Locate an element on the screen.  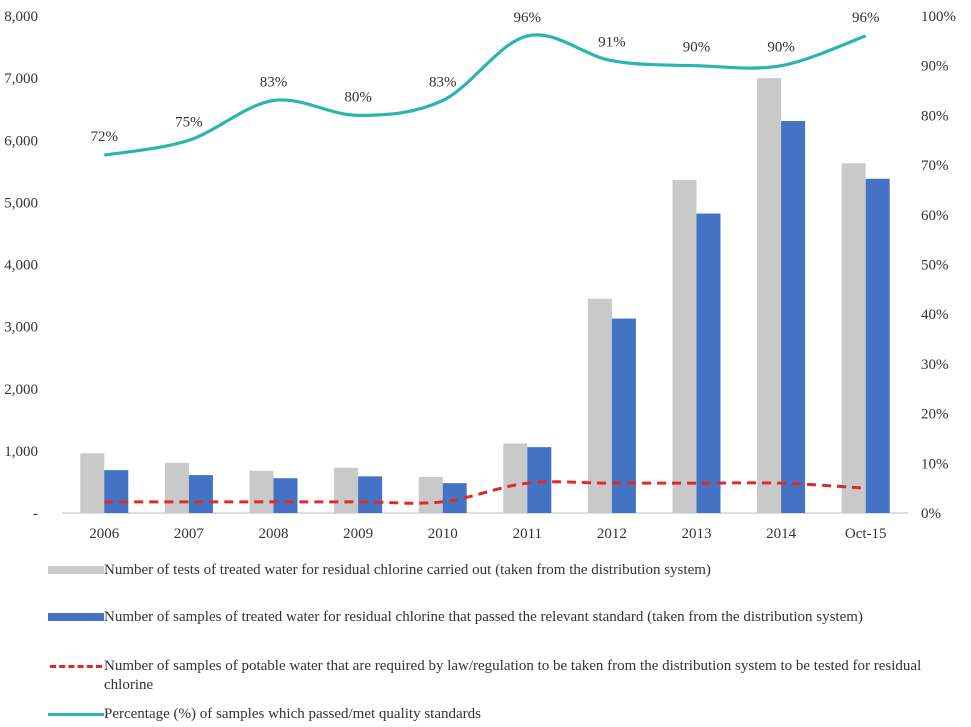
bar-passed-2007 is located at coordinates (200, 494).